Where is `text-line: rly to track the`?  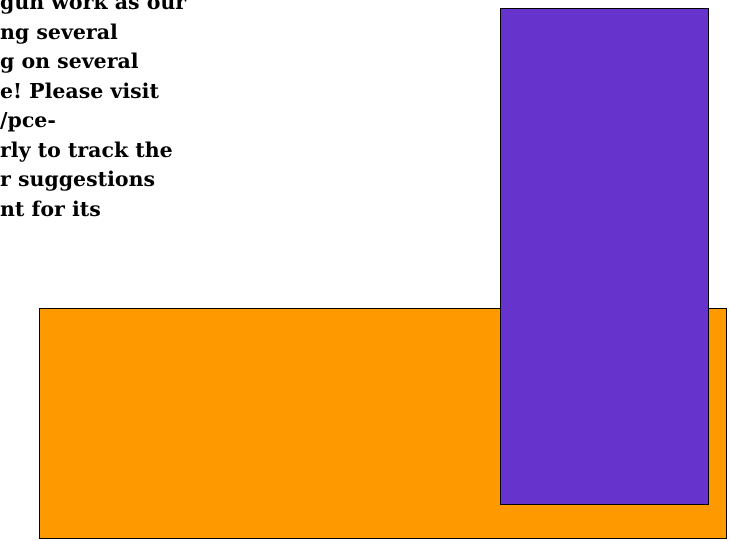
text-line: rly to track the is located at coordinates (86, 149).